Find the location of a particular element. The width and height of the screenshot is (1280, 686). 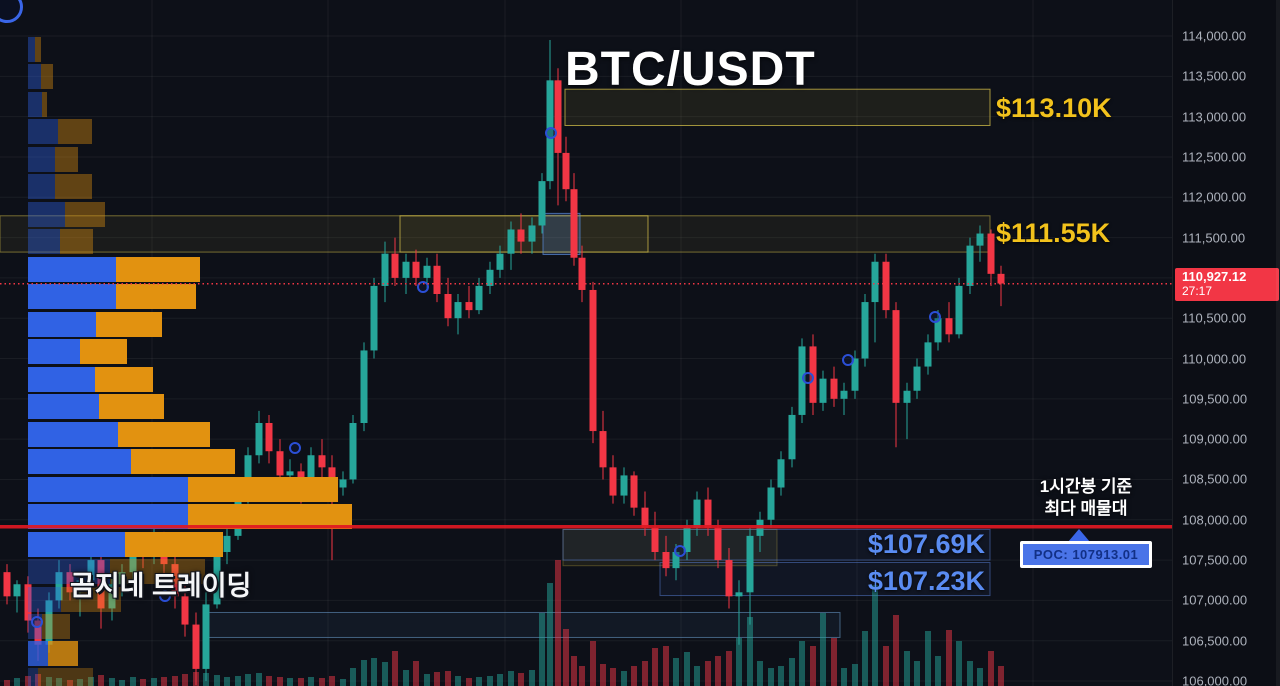

zone-113-10k is located at coordinates (777, 107).